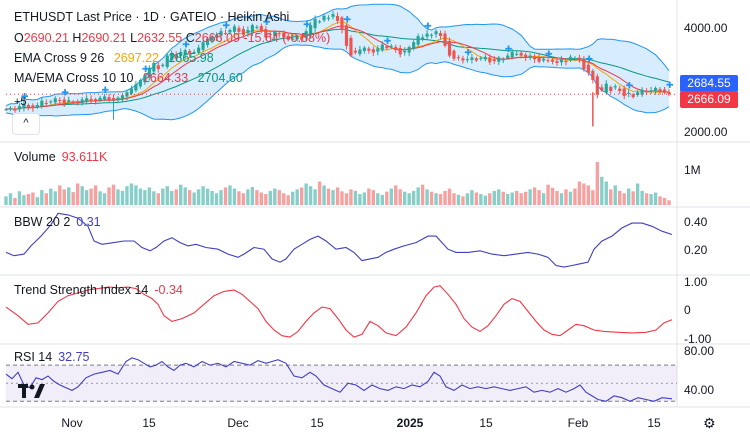 Image resolution: width=750 pixels, height=445 pixels. I want to click on tsi-title: Trend Strength Index 14 -0.34, so click(98, 290).